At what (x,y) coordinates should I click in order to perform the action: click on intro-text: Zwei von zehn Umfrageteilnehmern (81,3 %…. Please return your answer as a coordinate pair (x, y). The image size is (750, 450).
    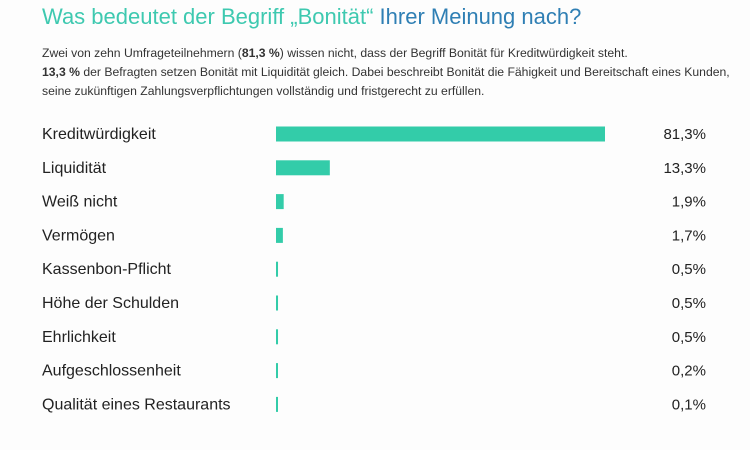
    Looking at the image, I should click on (387, 72).